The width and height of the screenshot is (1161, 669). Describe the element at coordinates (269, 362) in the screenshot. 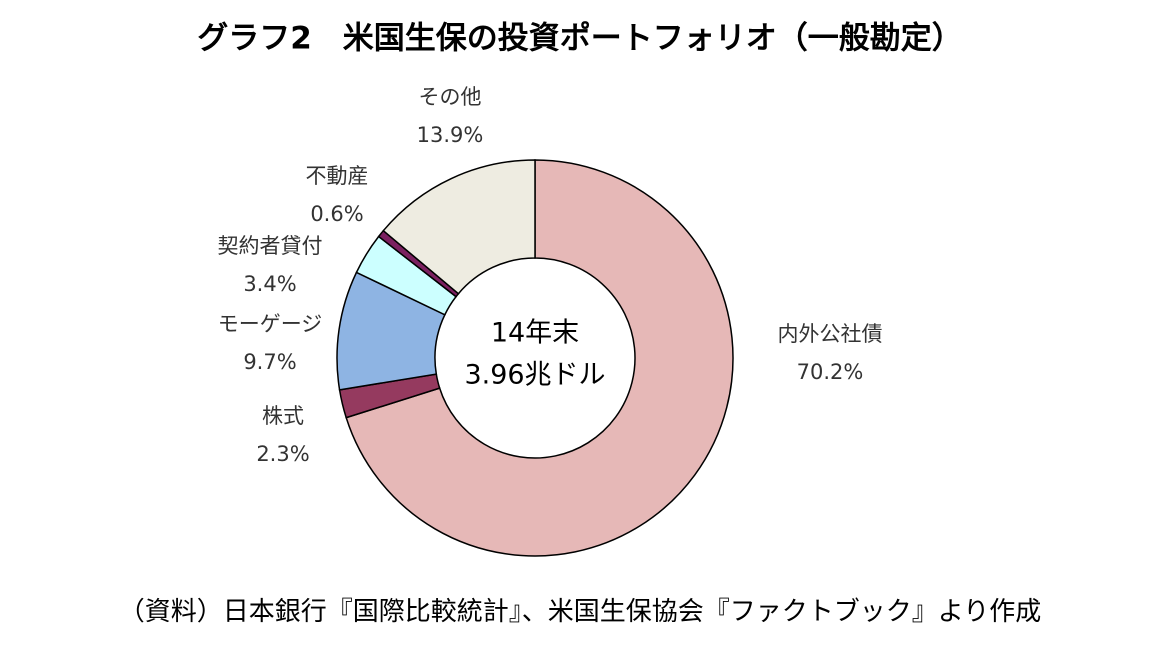

I see `value-label: 9.7%` at that location.